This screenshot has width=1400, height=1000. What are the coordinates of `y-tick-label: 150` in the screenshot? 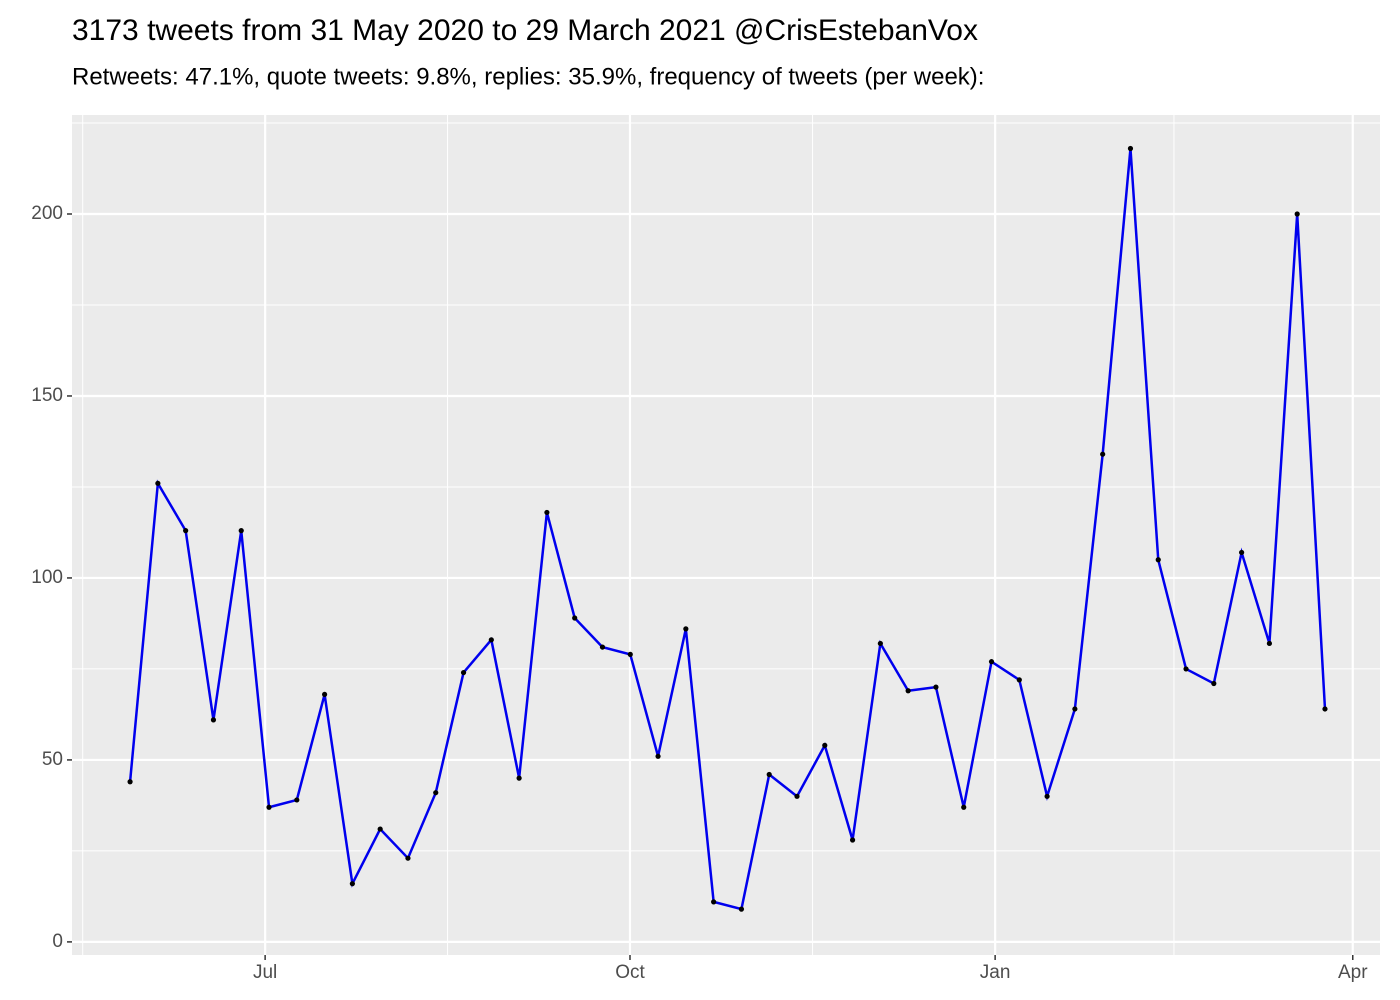 It's located at (47, 395).